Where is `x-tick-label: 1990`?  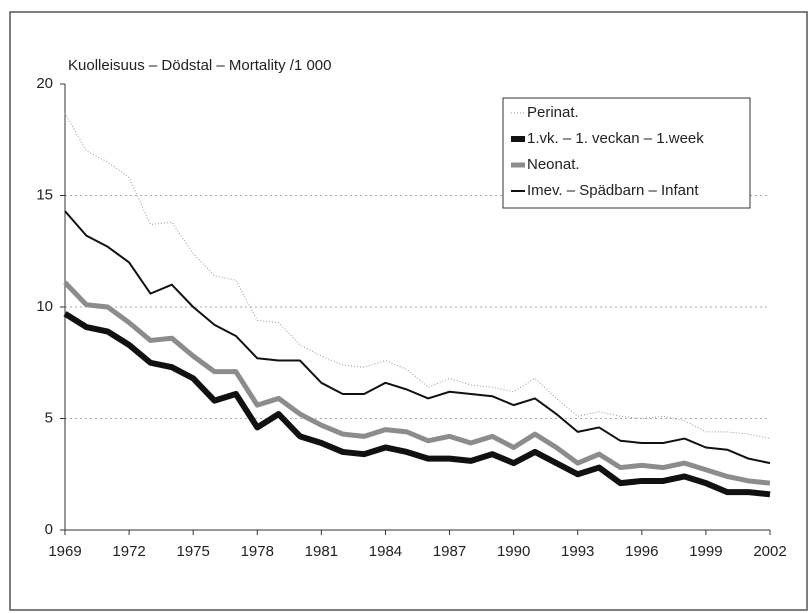 x-tick-label: 1990 is located at coordinates (513, 551).